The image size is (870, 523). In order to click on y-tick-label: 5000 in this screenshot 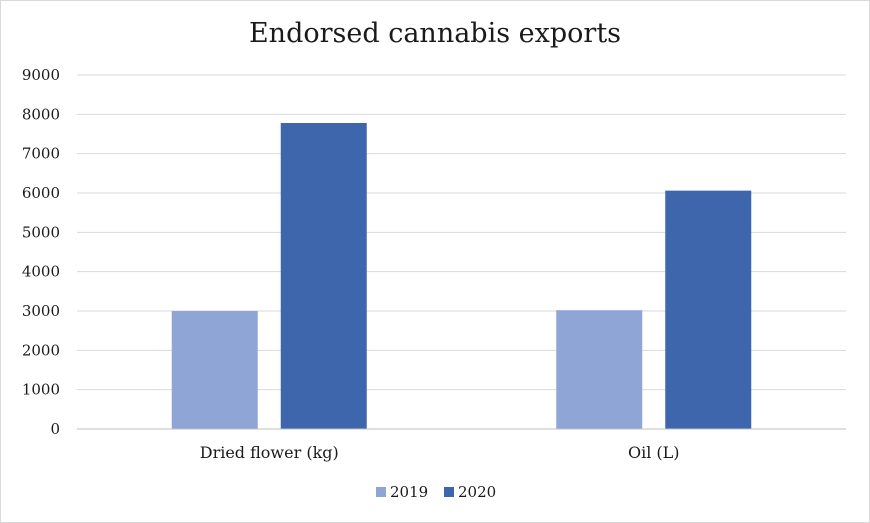, I will do `click(41, 232)`.